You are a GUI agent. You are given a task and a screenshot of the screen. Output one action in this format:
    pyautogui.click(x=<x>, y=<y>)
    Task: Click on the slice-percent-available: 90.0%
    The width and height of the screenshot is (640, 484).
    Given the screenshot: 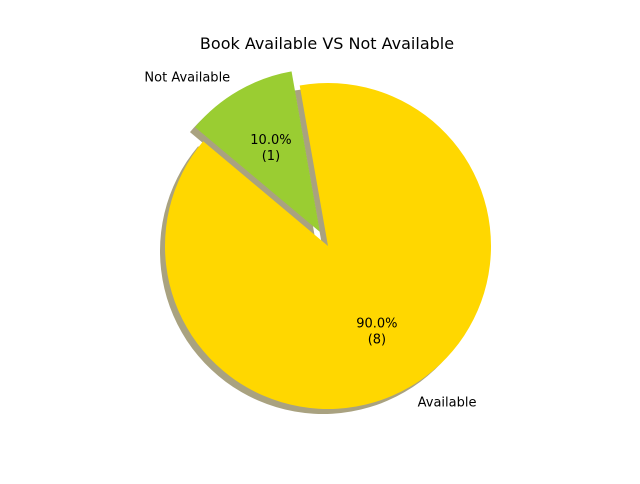 What is the action you would take?
    pyautogui.click(x=376, y=324)
    